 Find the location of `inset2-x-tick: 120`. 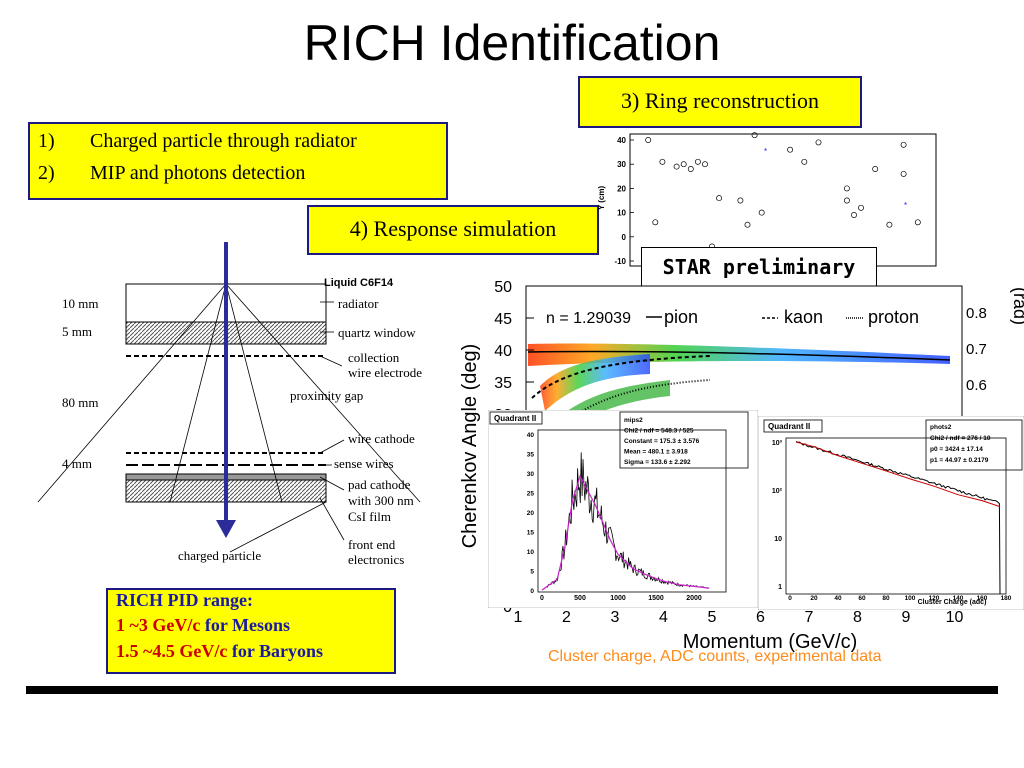

inset2-x-tick: 120 is located at coordinates (934, 598).